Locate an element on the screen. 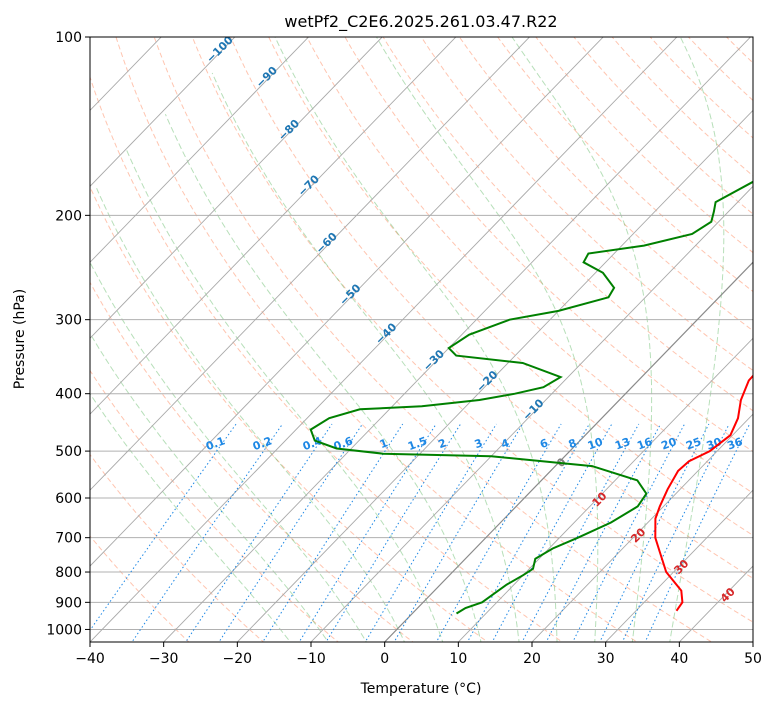 The image size is (775, 708). y-axis: 100 200 300 400 500 600 700 800 900 1000 is located at coordinates (68, 334).